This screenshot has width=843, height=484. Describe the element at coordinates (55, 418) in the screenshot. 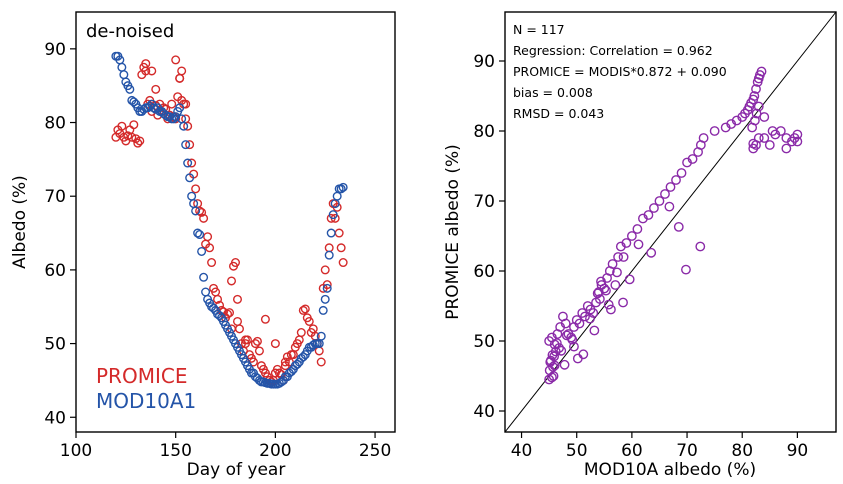

I see `left-y-tick-label: 40` at that location.